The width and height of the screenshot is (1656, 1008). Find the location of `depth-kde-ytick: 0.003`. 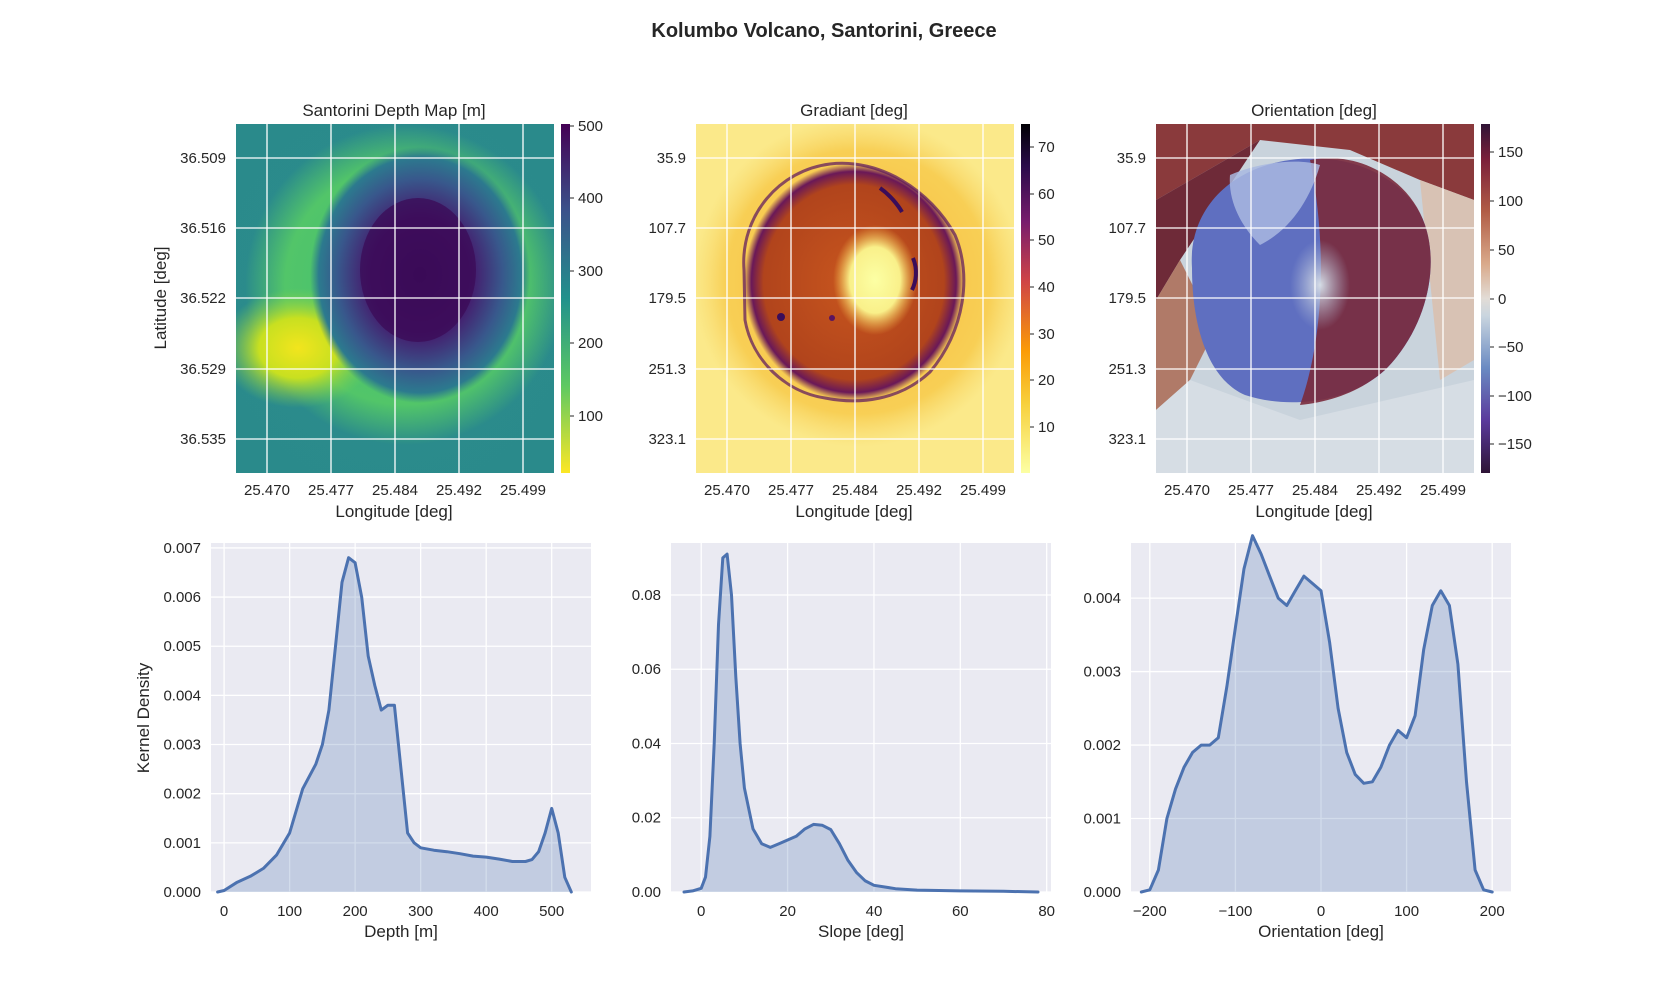

depth-kde-ytick: 0.003 is located at coordinates (182, 745).